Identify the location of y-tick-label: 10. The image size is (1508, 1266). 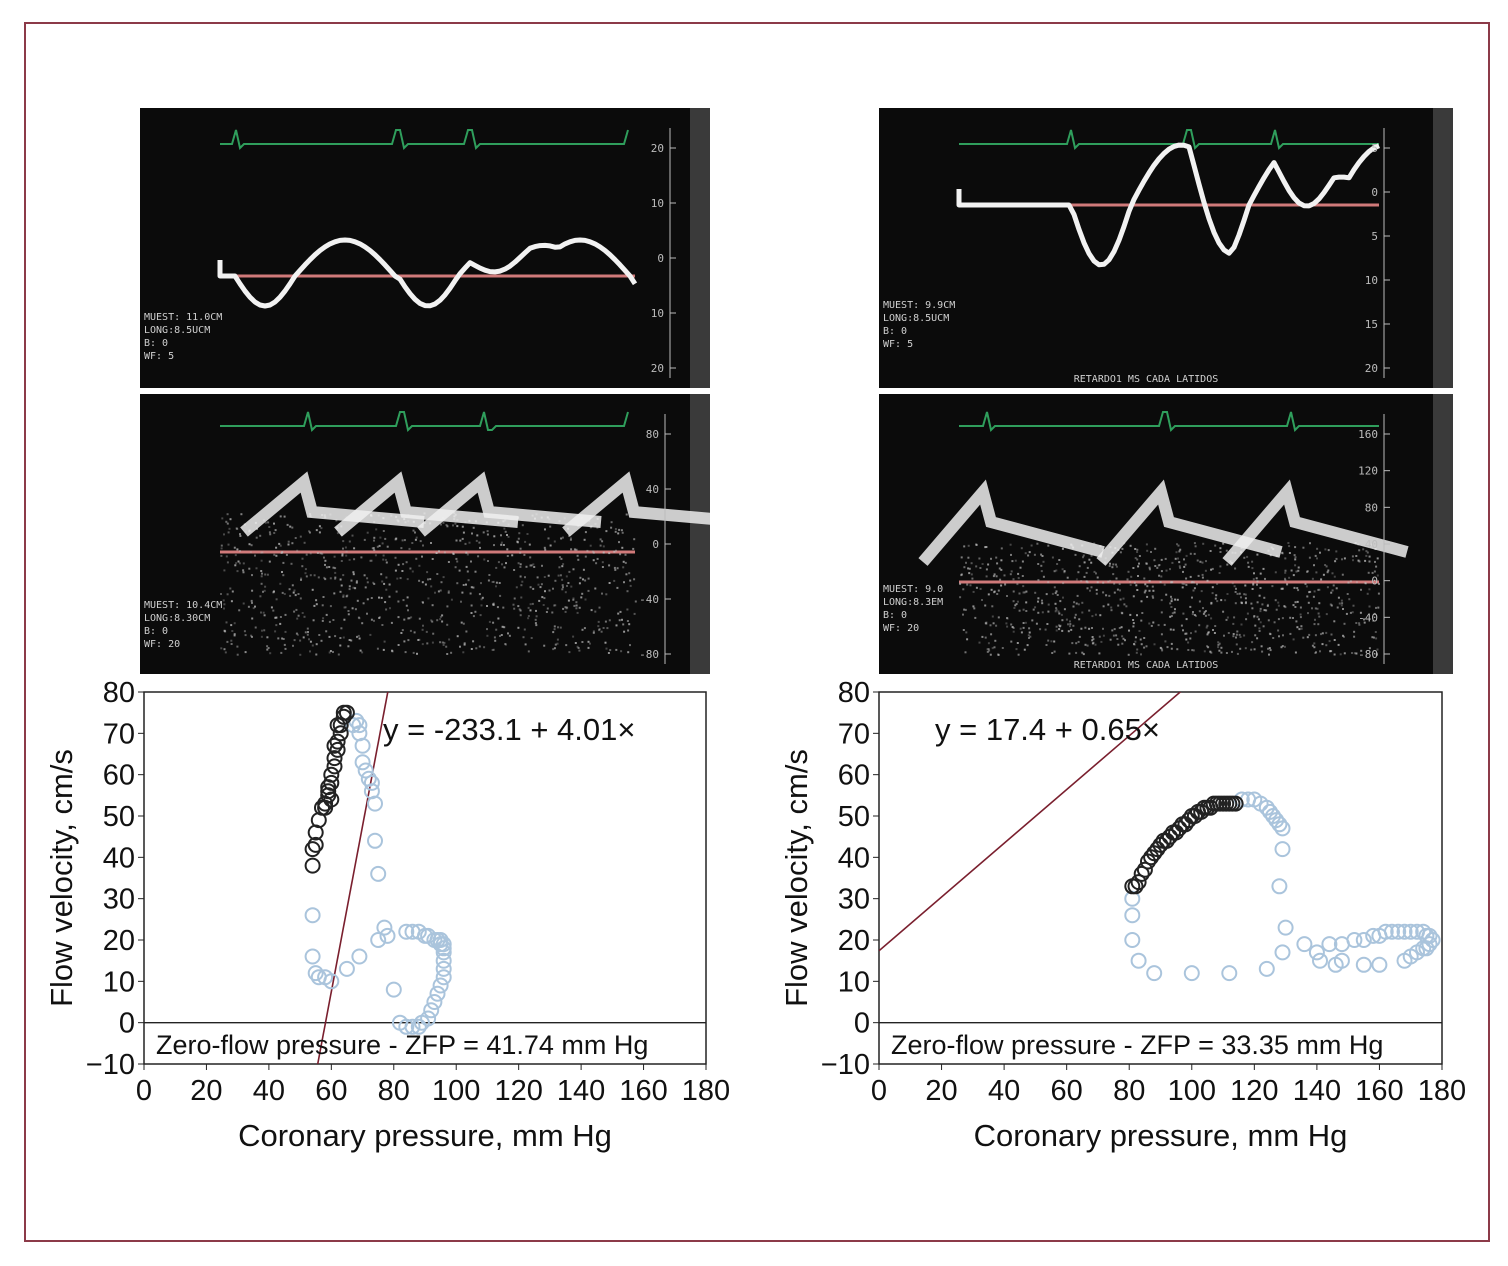
(854, 982).